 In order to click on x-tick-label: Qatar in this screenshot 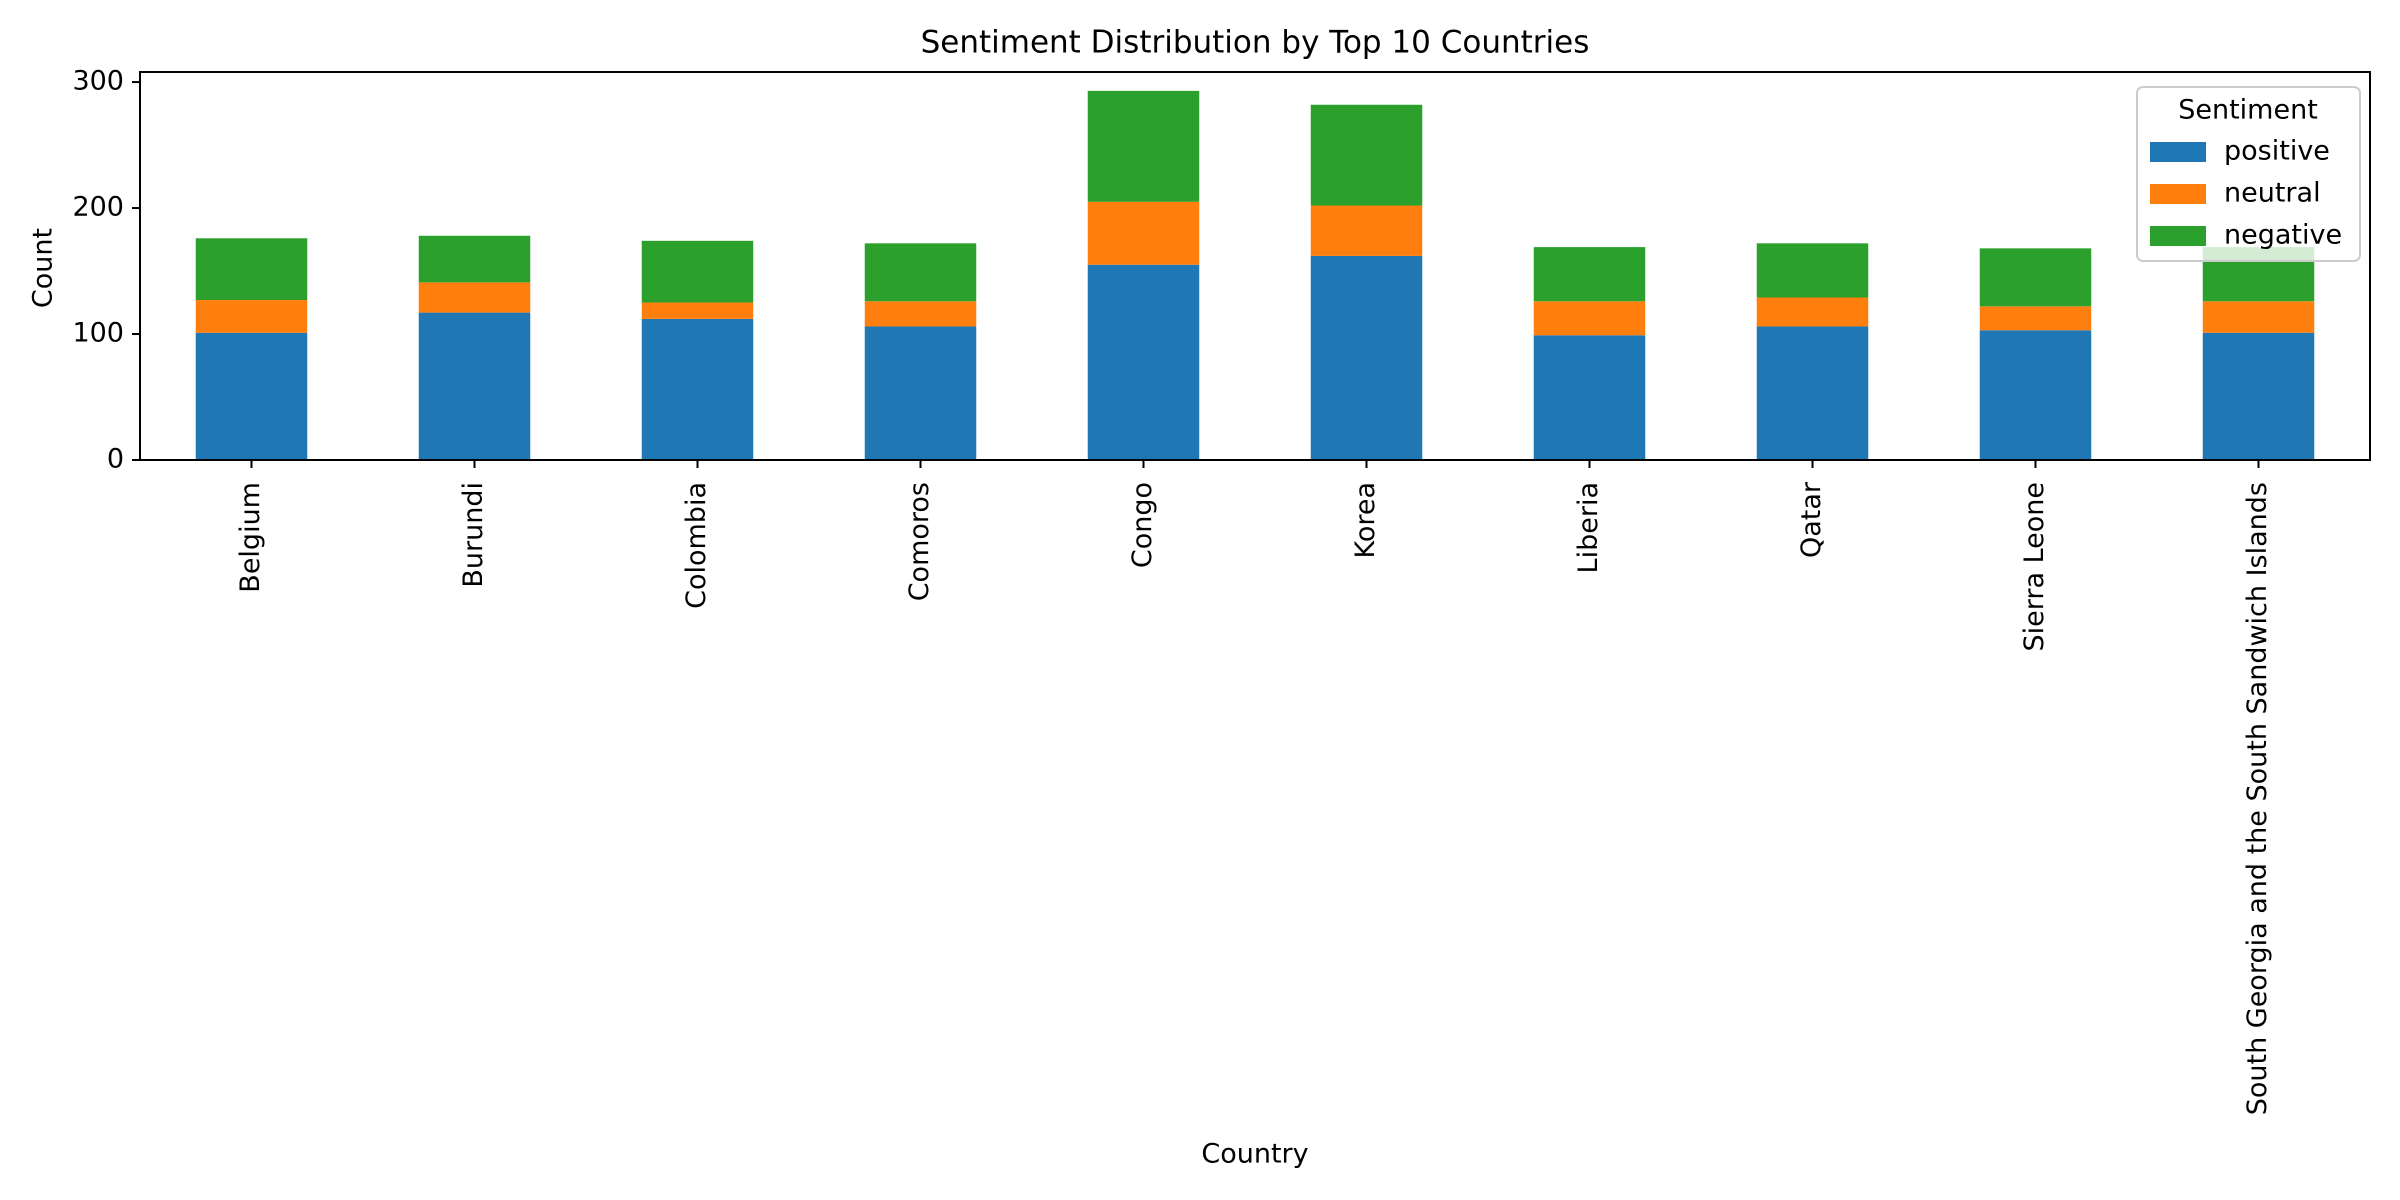, I will do `click(1811, 519)`.